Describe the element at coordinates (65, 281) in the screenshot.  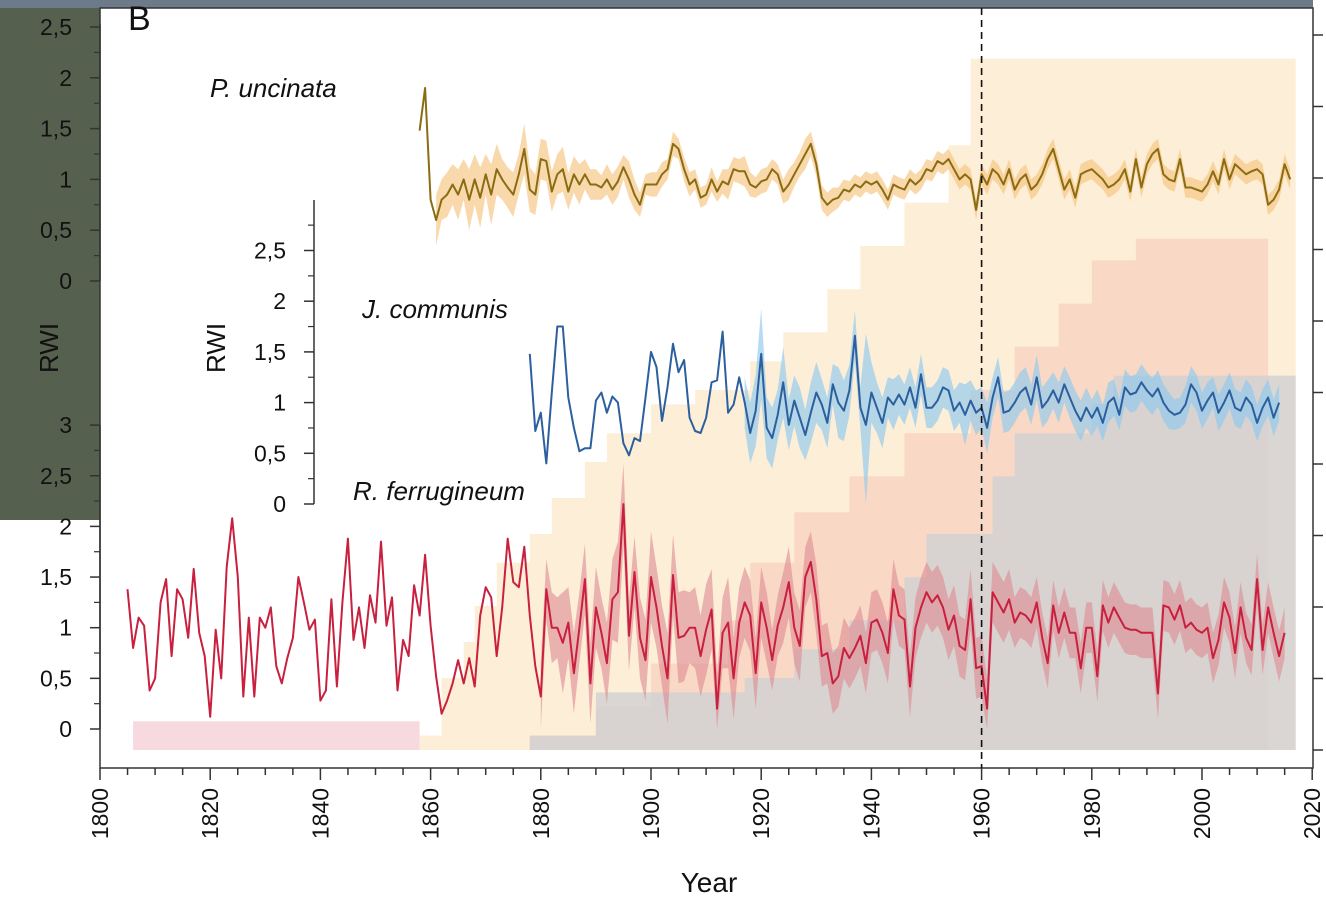
I see `y-tick-label-uncinata: 0` at that location.